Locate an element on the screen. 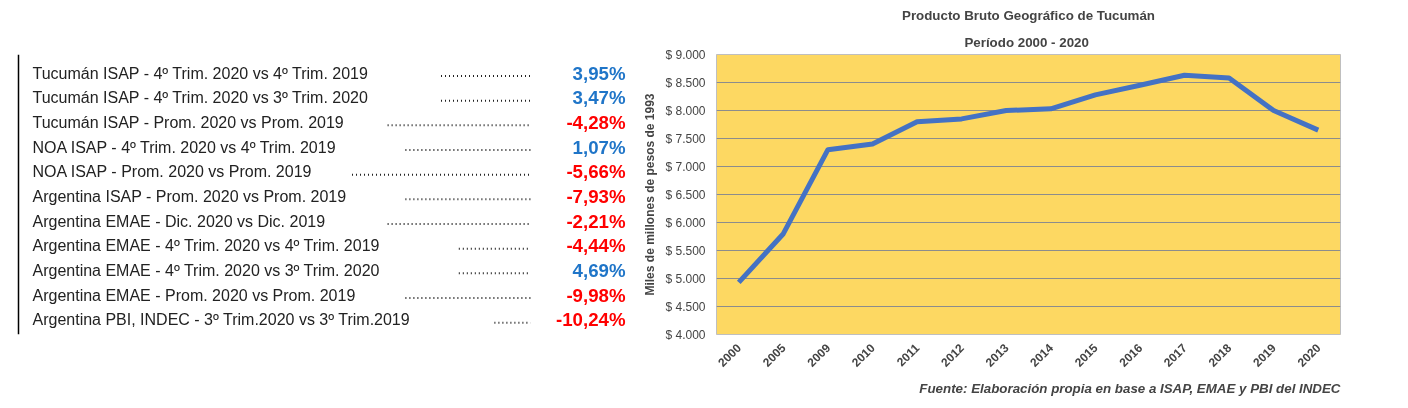 Image resolution: width=1408 pixels, height=408 pixels. text: 3,95% is located at coordinates (599, 73).